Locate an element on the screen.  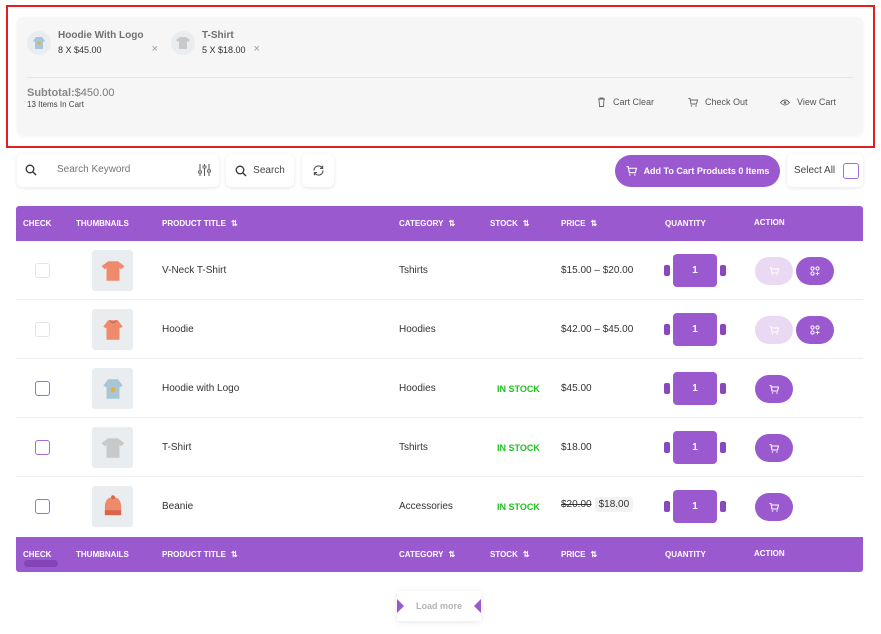
footer-stock: STOCK ⇅ is located at coordinates (510, 554).